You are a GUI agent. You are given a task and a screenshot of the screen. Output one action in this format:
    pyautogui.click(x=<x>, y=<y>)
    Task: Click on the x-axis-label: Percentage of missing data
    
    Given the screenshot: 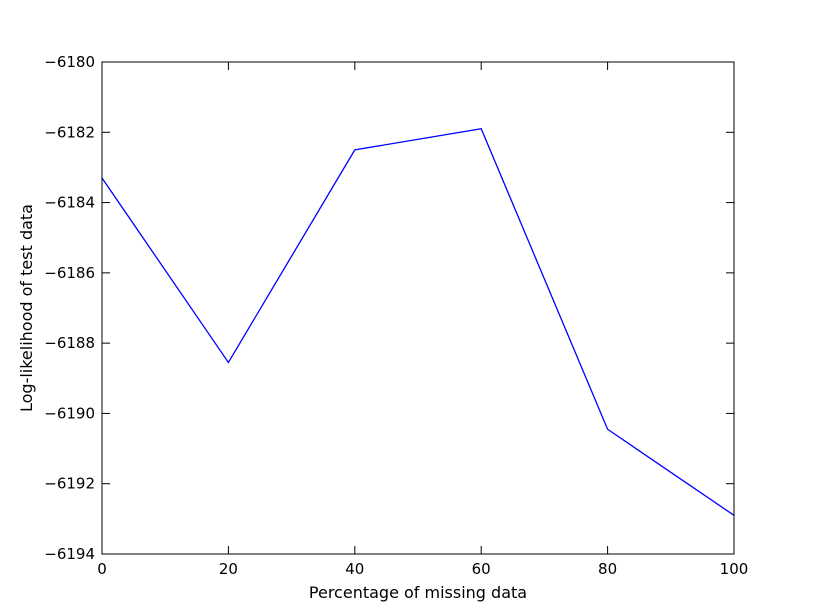 What is the action you would take?
    pyautogui.click(x=418, y=592)
    